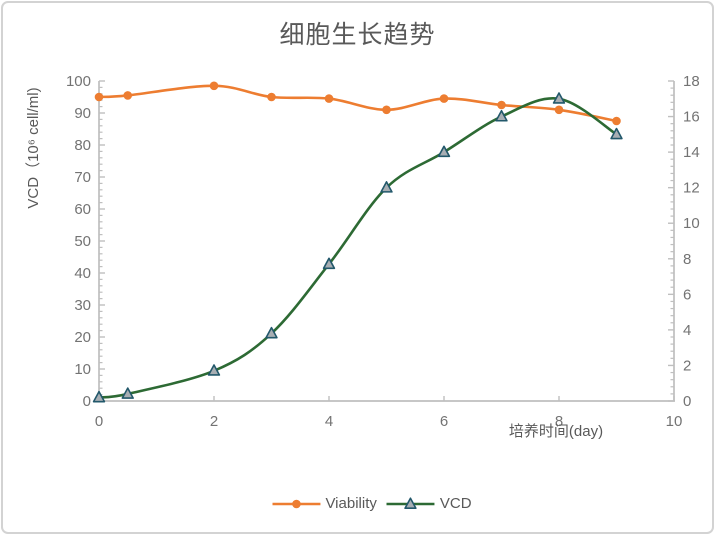 The width and height of the screenshot is (717, 537). What do you see at coordinates (214, 421) in the screenshot?
I see `x-axis-tick-label: 2` at bounding box center [214, 421].